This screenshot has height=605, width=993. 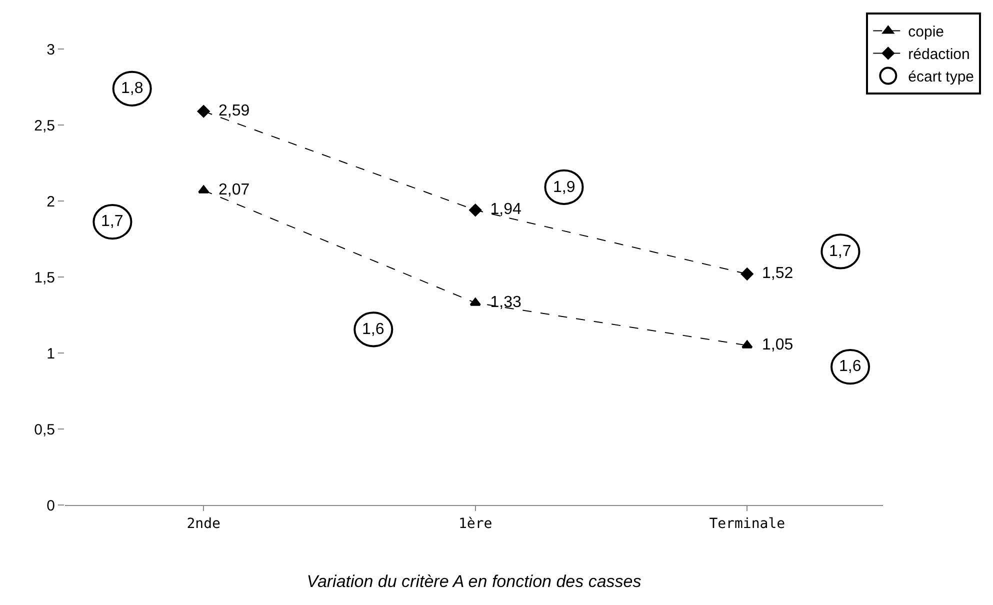 What do you see at coordinates (474, 581) in the screenshot?
I see `text: Variation du critère A en fonction des casses` at bounding box center [474, 581].